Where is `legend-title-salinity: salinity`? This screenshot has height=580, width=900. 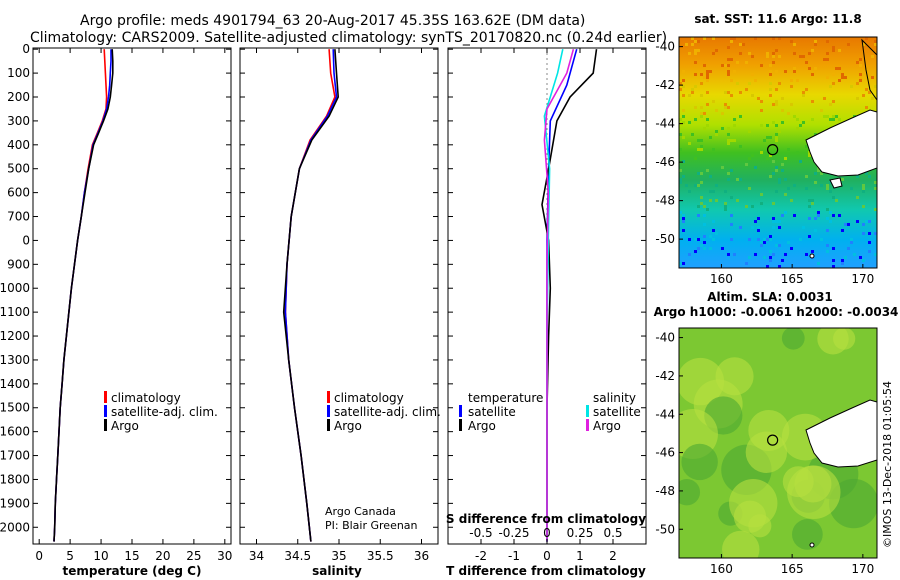 legend-title-salinity: salinity is located at coordinates (614, 398).